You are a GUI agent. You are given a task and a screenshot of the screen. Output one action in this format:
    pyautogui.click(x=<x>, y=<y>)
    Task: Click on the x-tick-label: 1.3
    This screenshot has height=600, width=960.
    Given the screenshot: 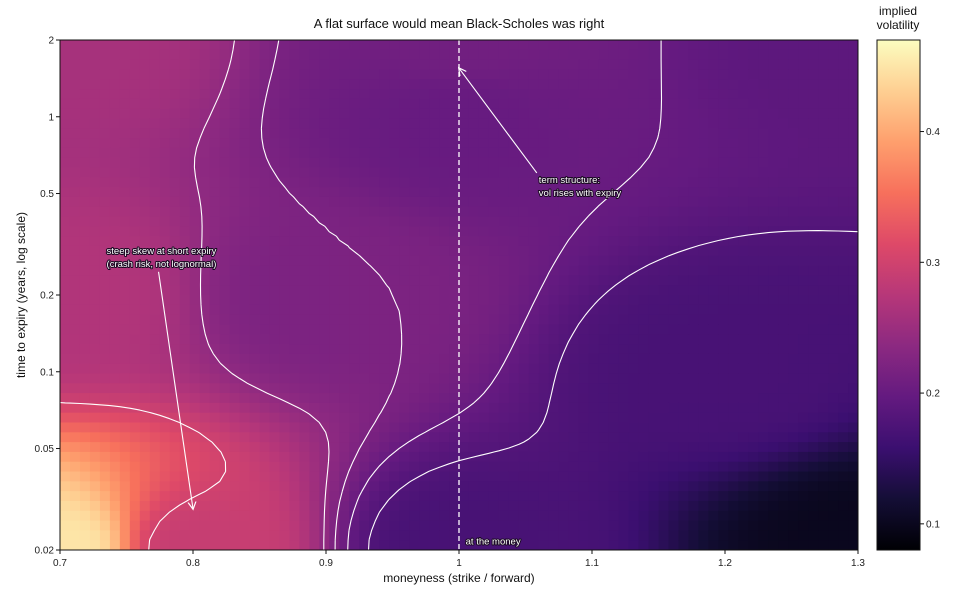 What is the action you would take?
    pyautogui.click(x=858, y=563)
    